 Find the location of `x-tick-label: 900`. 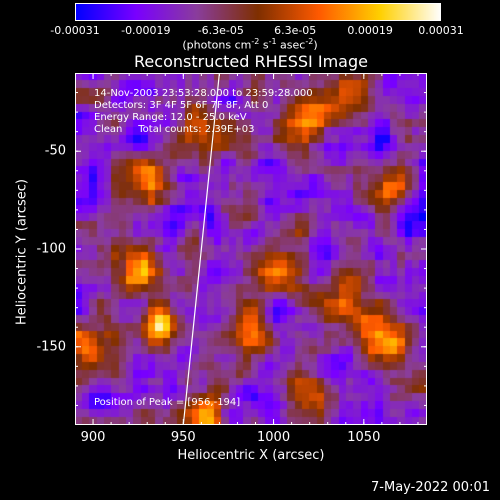

x-tick-label: 900 is located at coordinates (93, 437).